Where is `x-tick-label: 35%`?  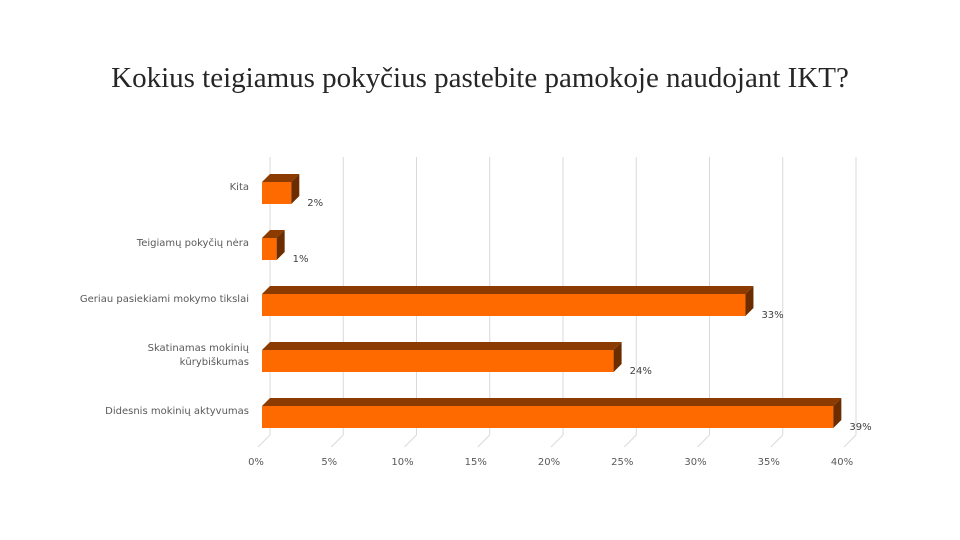 x-tick-label: 35% is located at coordinates (769, 462).